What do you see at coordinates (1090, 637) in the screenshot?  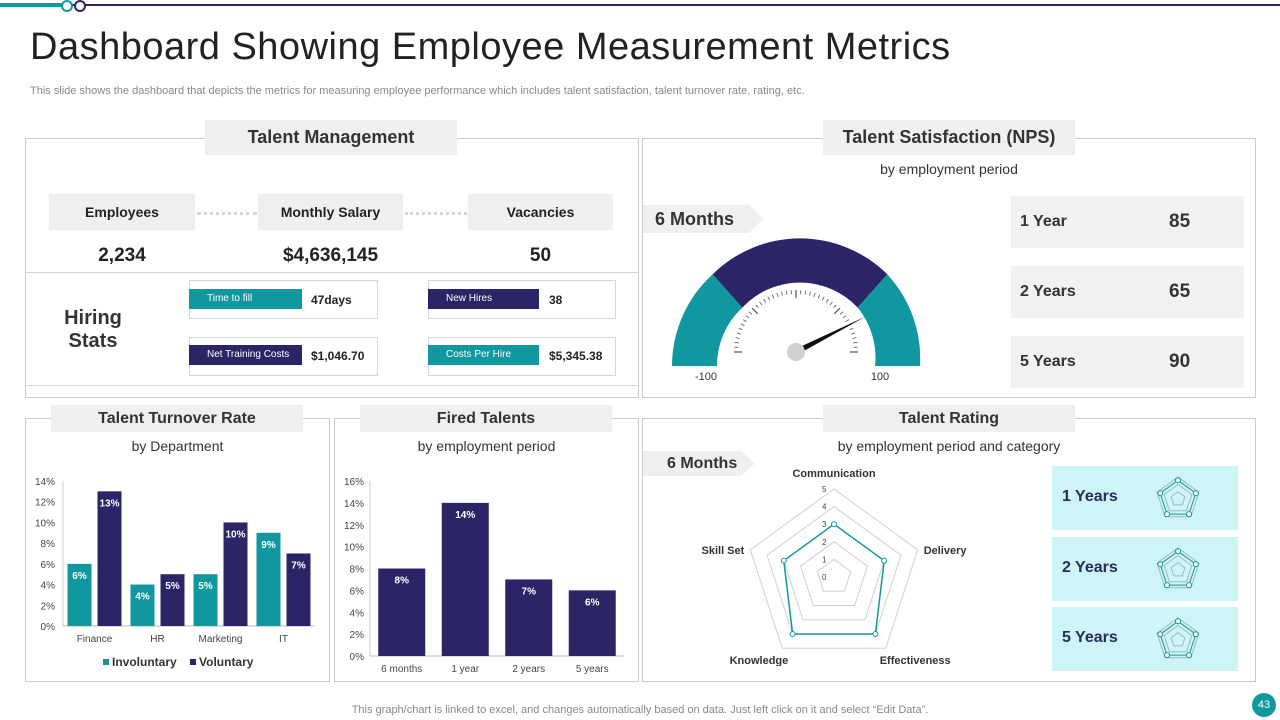 I see `rating-card-label: 5 Years` at bounding box center [1090, 637].